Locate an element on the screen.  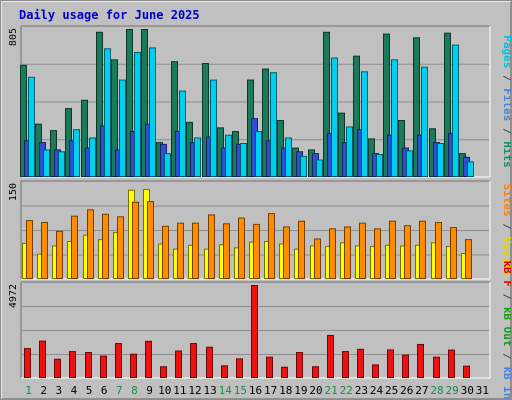
x-tick-label: 12 is located at coordinates (194, 390).